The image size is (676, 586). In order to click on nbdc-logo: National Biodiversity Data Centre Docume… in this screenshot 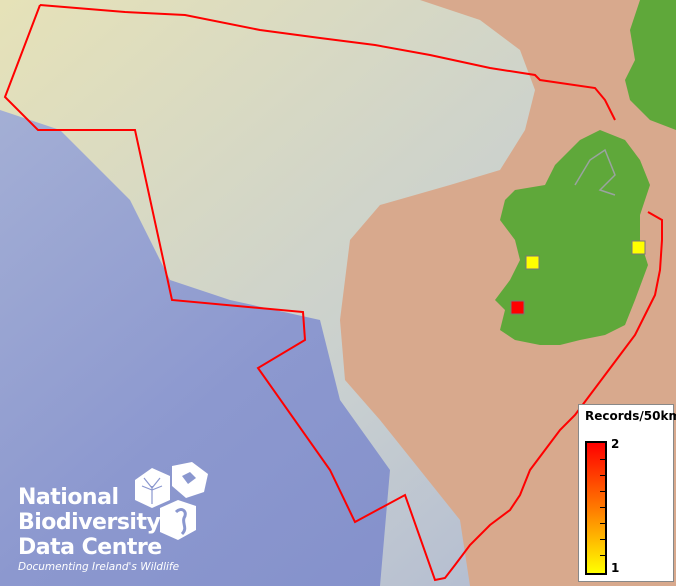, I will do `click(98, 529)`.